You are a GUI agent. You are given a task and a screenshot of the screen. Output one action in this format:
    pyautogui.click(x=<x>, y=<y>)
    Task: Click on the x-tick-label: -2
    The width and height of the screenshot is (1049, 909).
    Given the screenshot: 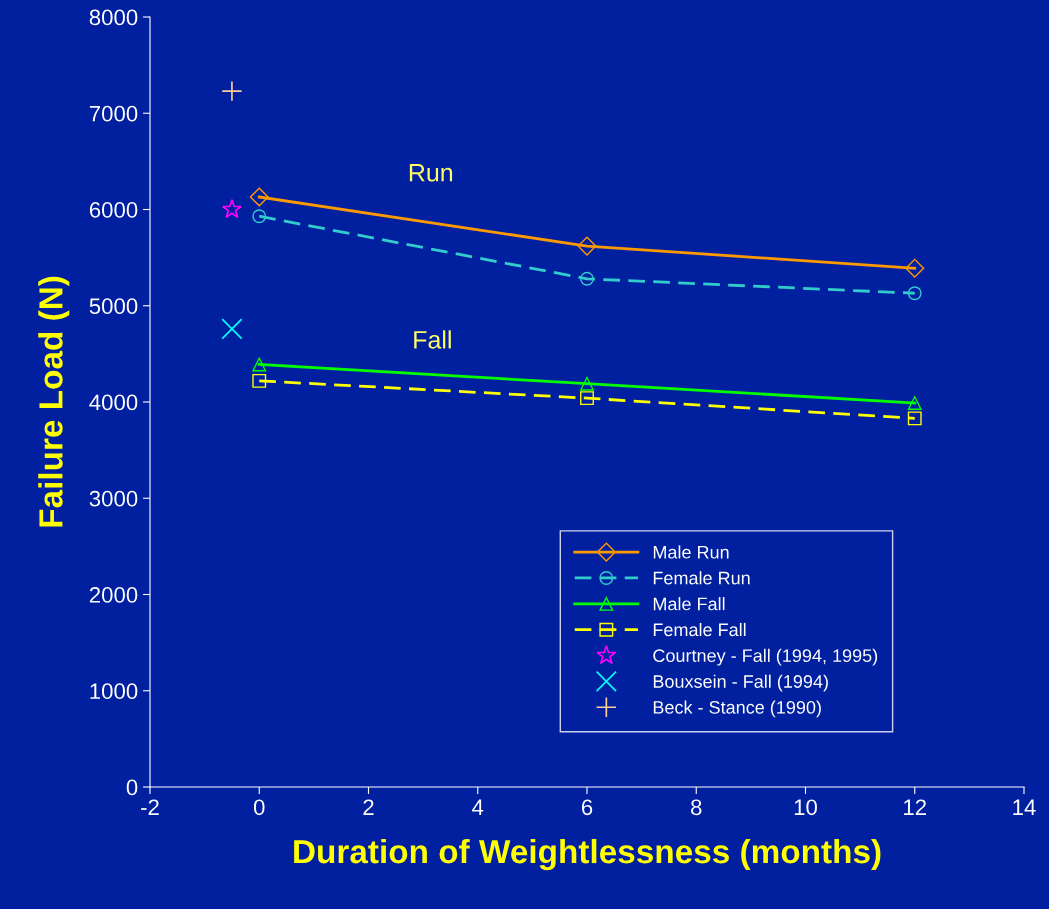 What is the action you would take?
    pyautogui.click(x=150, y=807)
    